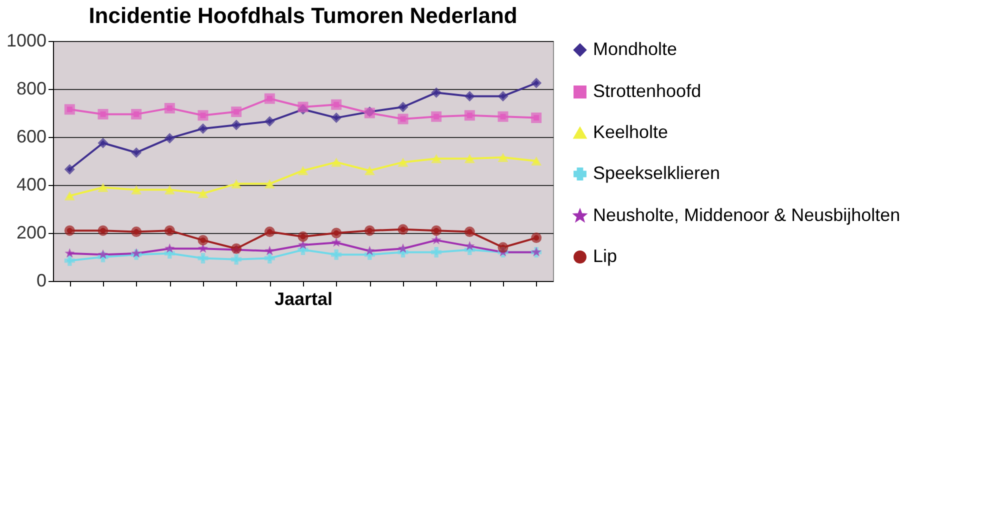  What do you see at coordinates (630, 132) in the screenshot?
I see `legend-label: Keelholte` at bounding box center [630, 132].